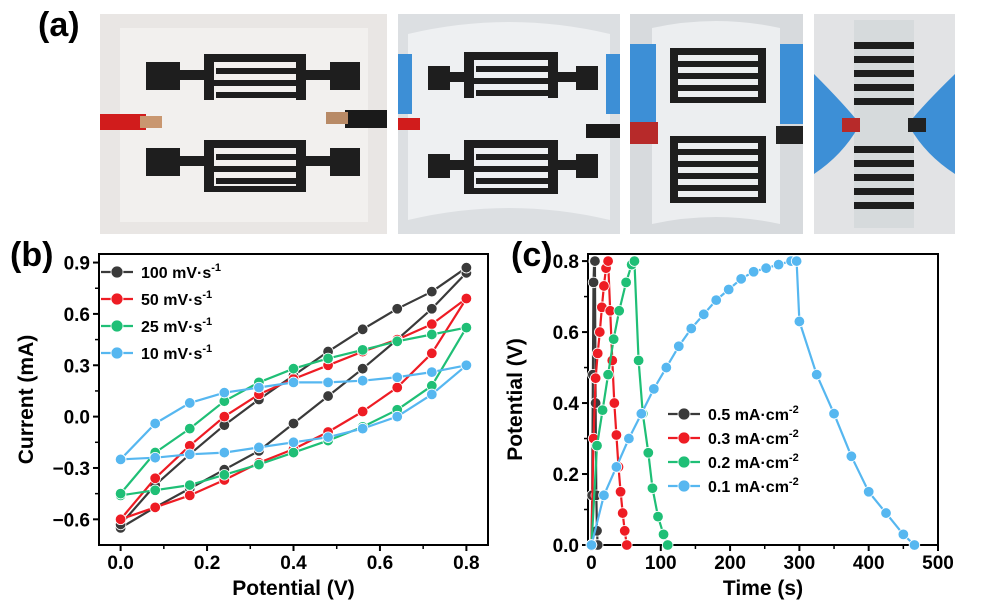 Image resolution: width=981 pixels, height=605 pixels. Describe the element at coordinates (293, 588) in the screenshot. I see `x-axis-label: Potential (V)` at that location.